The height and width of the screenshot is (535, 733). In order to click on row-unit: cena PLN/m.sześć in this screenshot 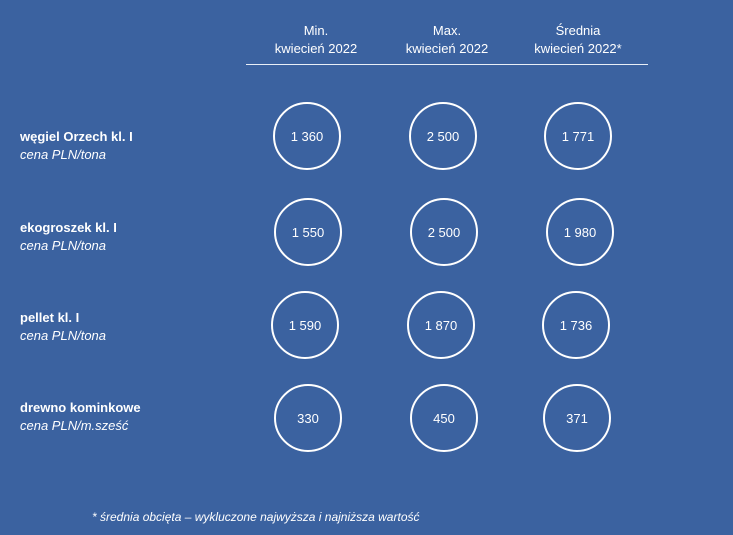, I will do `click(74, 425)`.